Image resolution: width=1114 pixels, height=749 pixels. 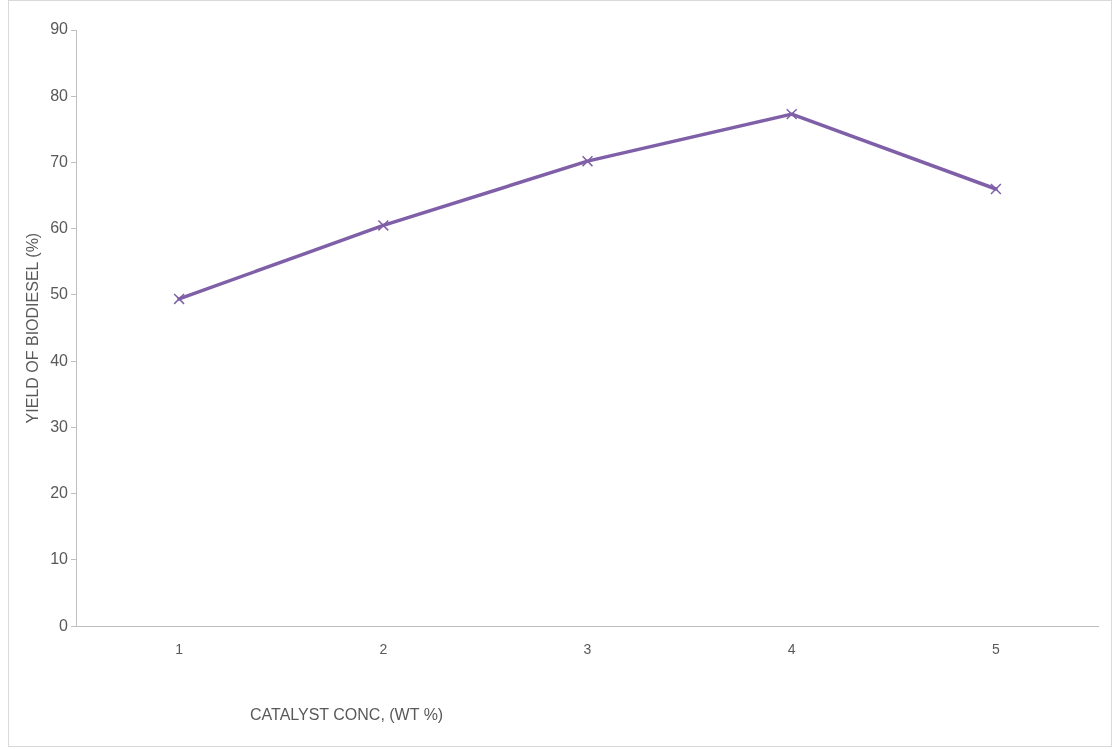 What do you see at coordinates (59, 228) in the screenshot?
I see `y-tick-label: 60` at bounding box center [59, 228].